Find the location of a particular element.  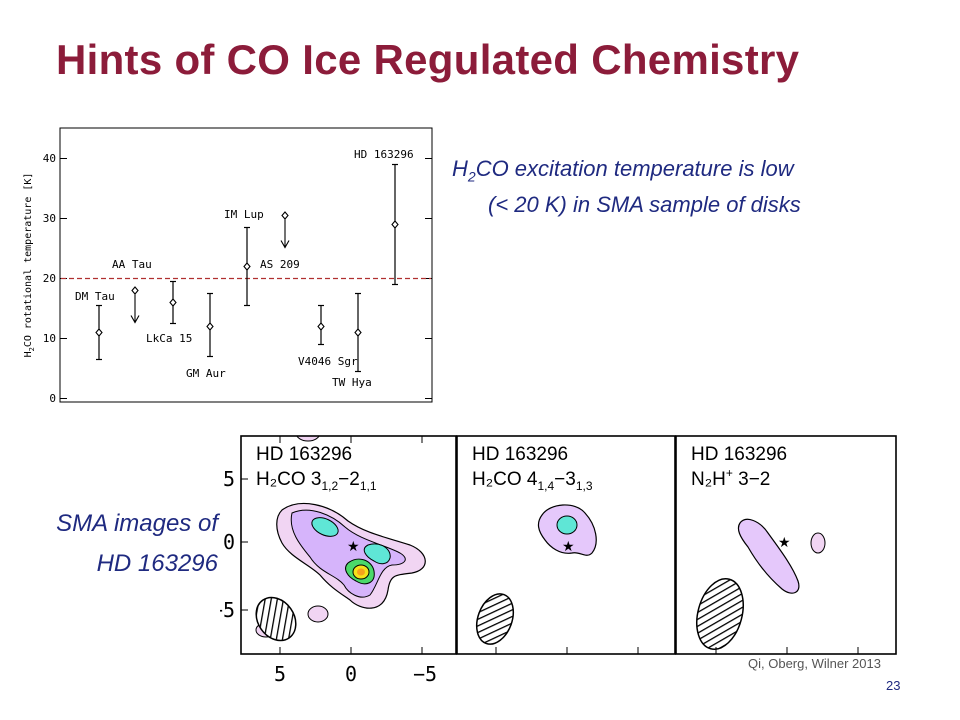

page-number: 23 is located at coordinates (893, 685).